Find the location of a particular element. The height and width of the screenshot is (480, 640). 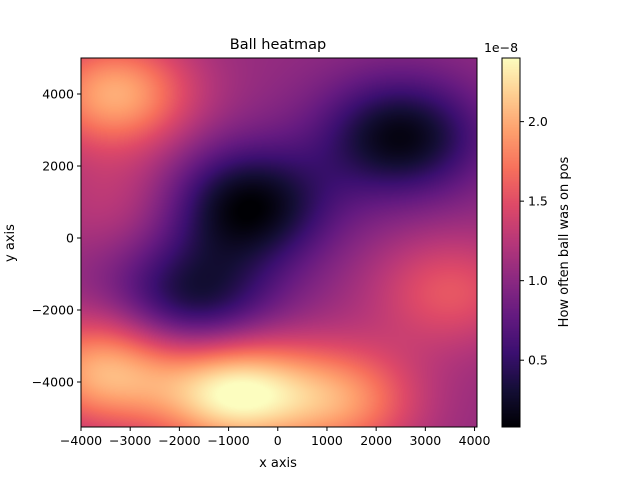

y-tick-label: 4000 is located at coordinates (58, 94).